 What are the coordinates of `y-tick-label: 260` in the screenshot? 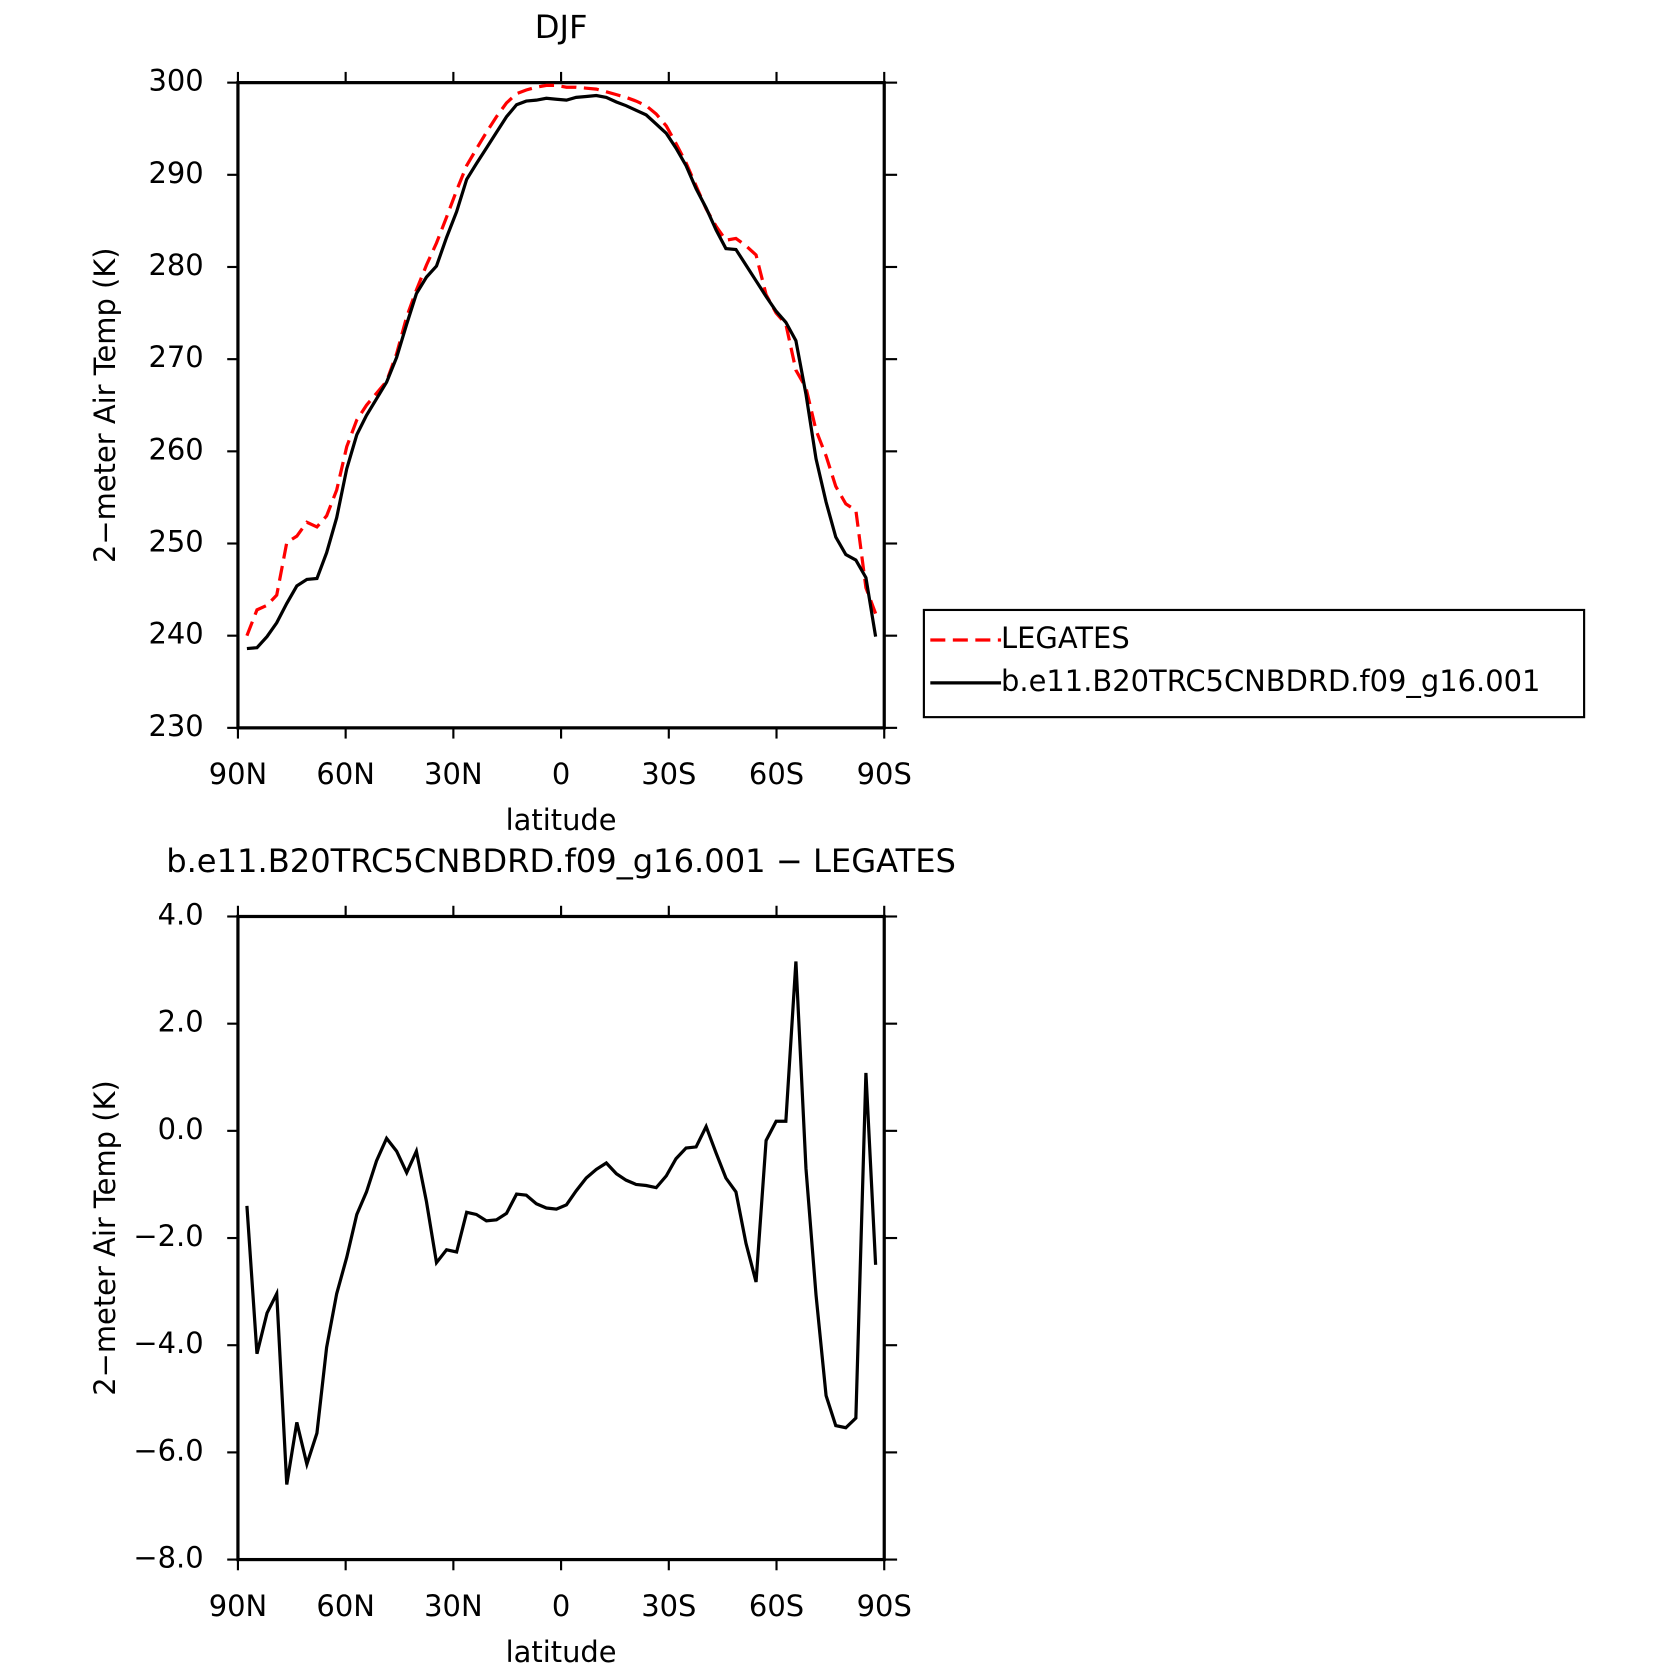 It's located at (175, 449).